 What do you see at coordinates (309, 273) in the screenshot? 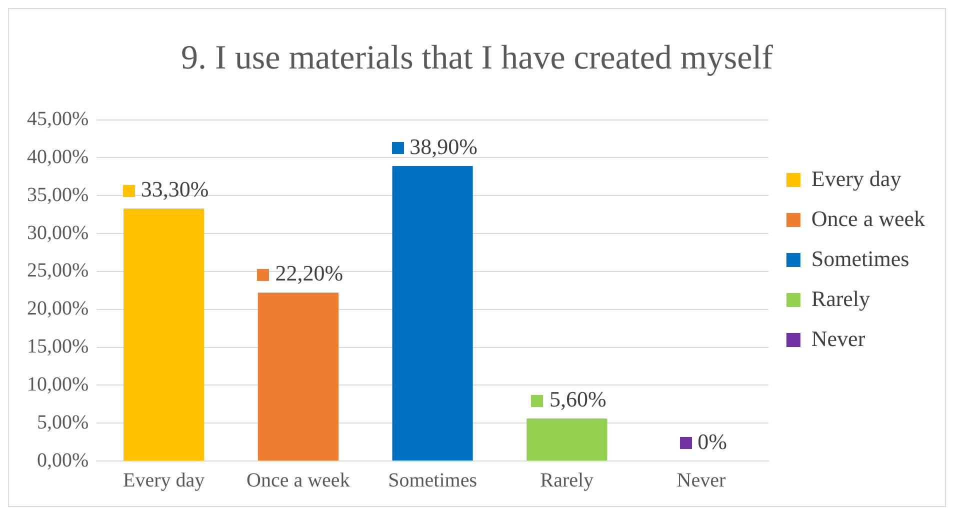
I see `data-label: 22,20%` at bounding box center [309, 273].